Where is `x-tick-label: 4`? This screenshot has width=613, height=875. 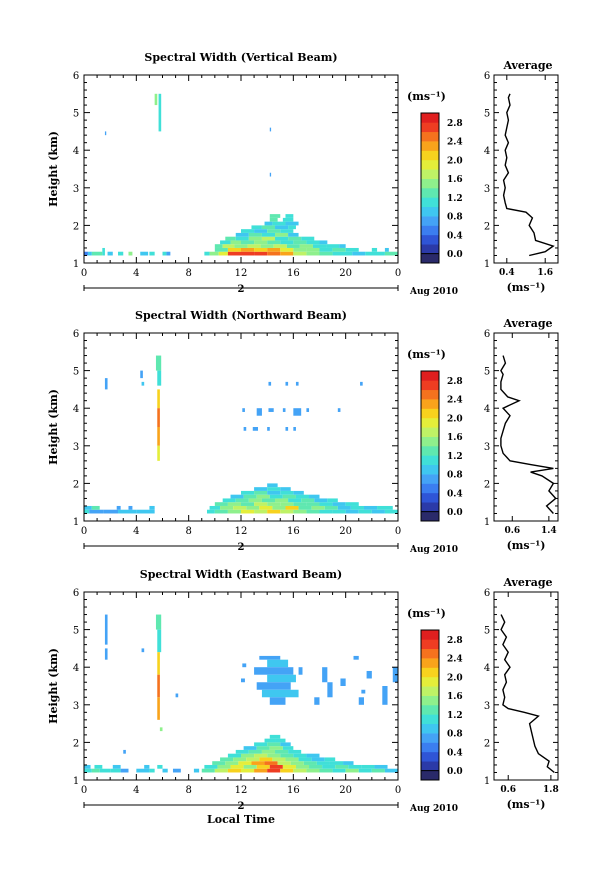
x-tick-label: 4 is located at coordinates (136, 273).